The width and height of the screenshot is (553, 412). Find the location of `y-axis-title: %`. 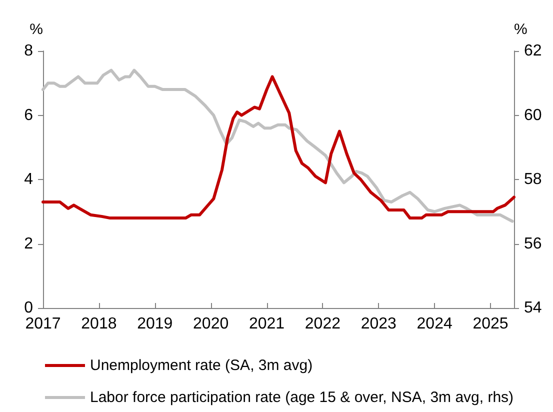

y-axis-title: % is located at coordinates (36, 29).